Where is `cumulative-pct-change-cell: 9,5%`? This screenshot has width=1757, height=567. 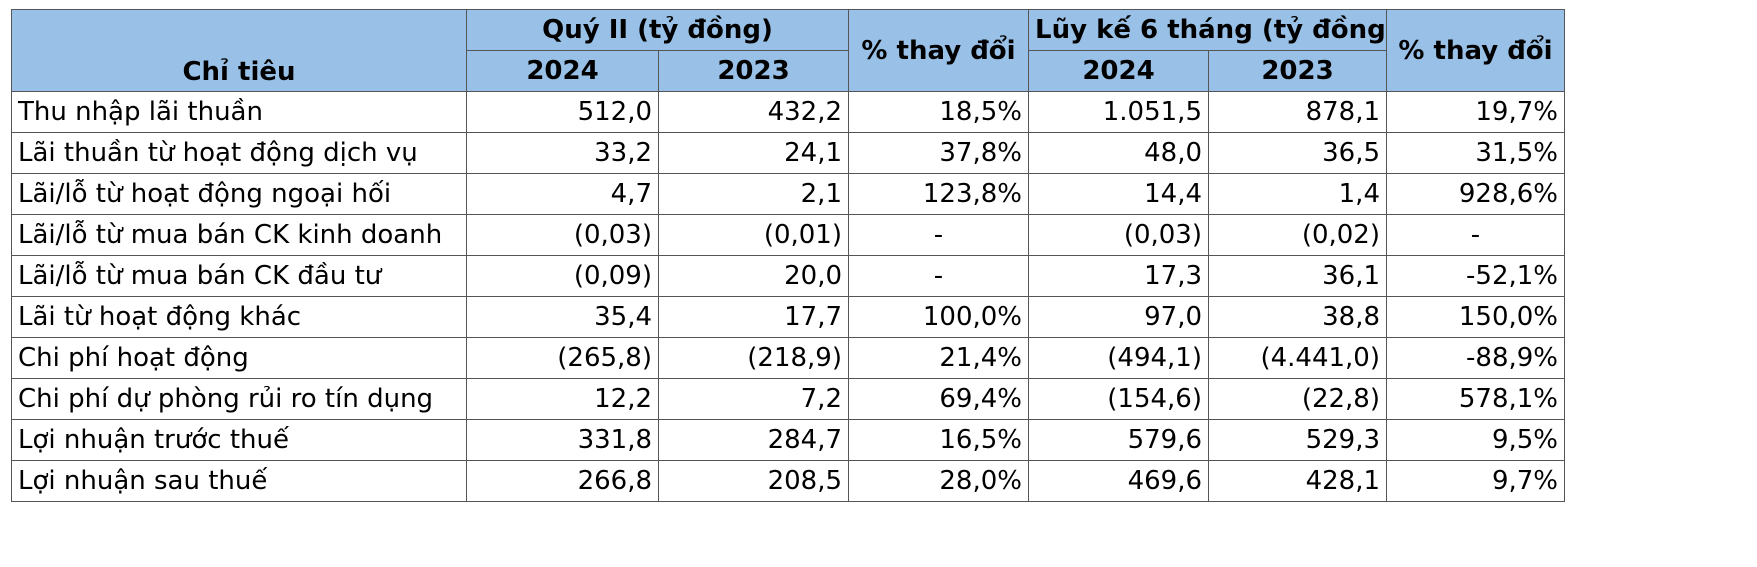
cumulative-pct-change-cell: 9,5% is located at coordinates (1475, 440).